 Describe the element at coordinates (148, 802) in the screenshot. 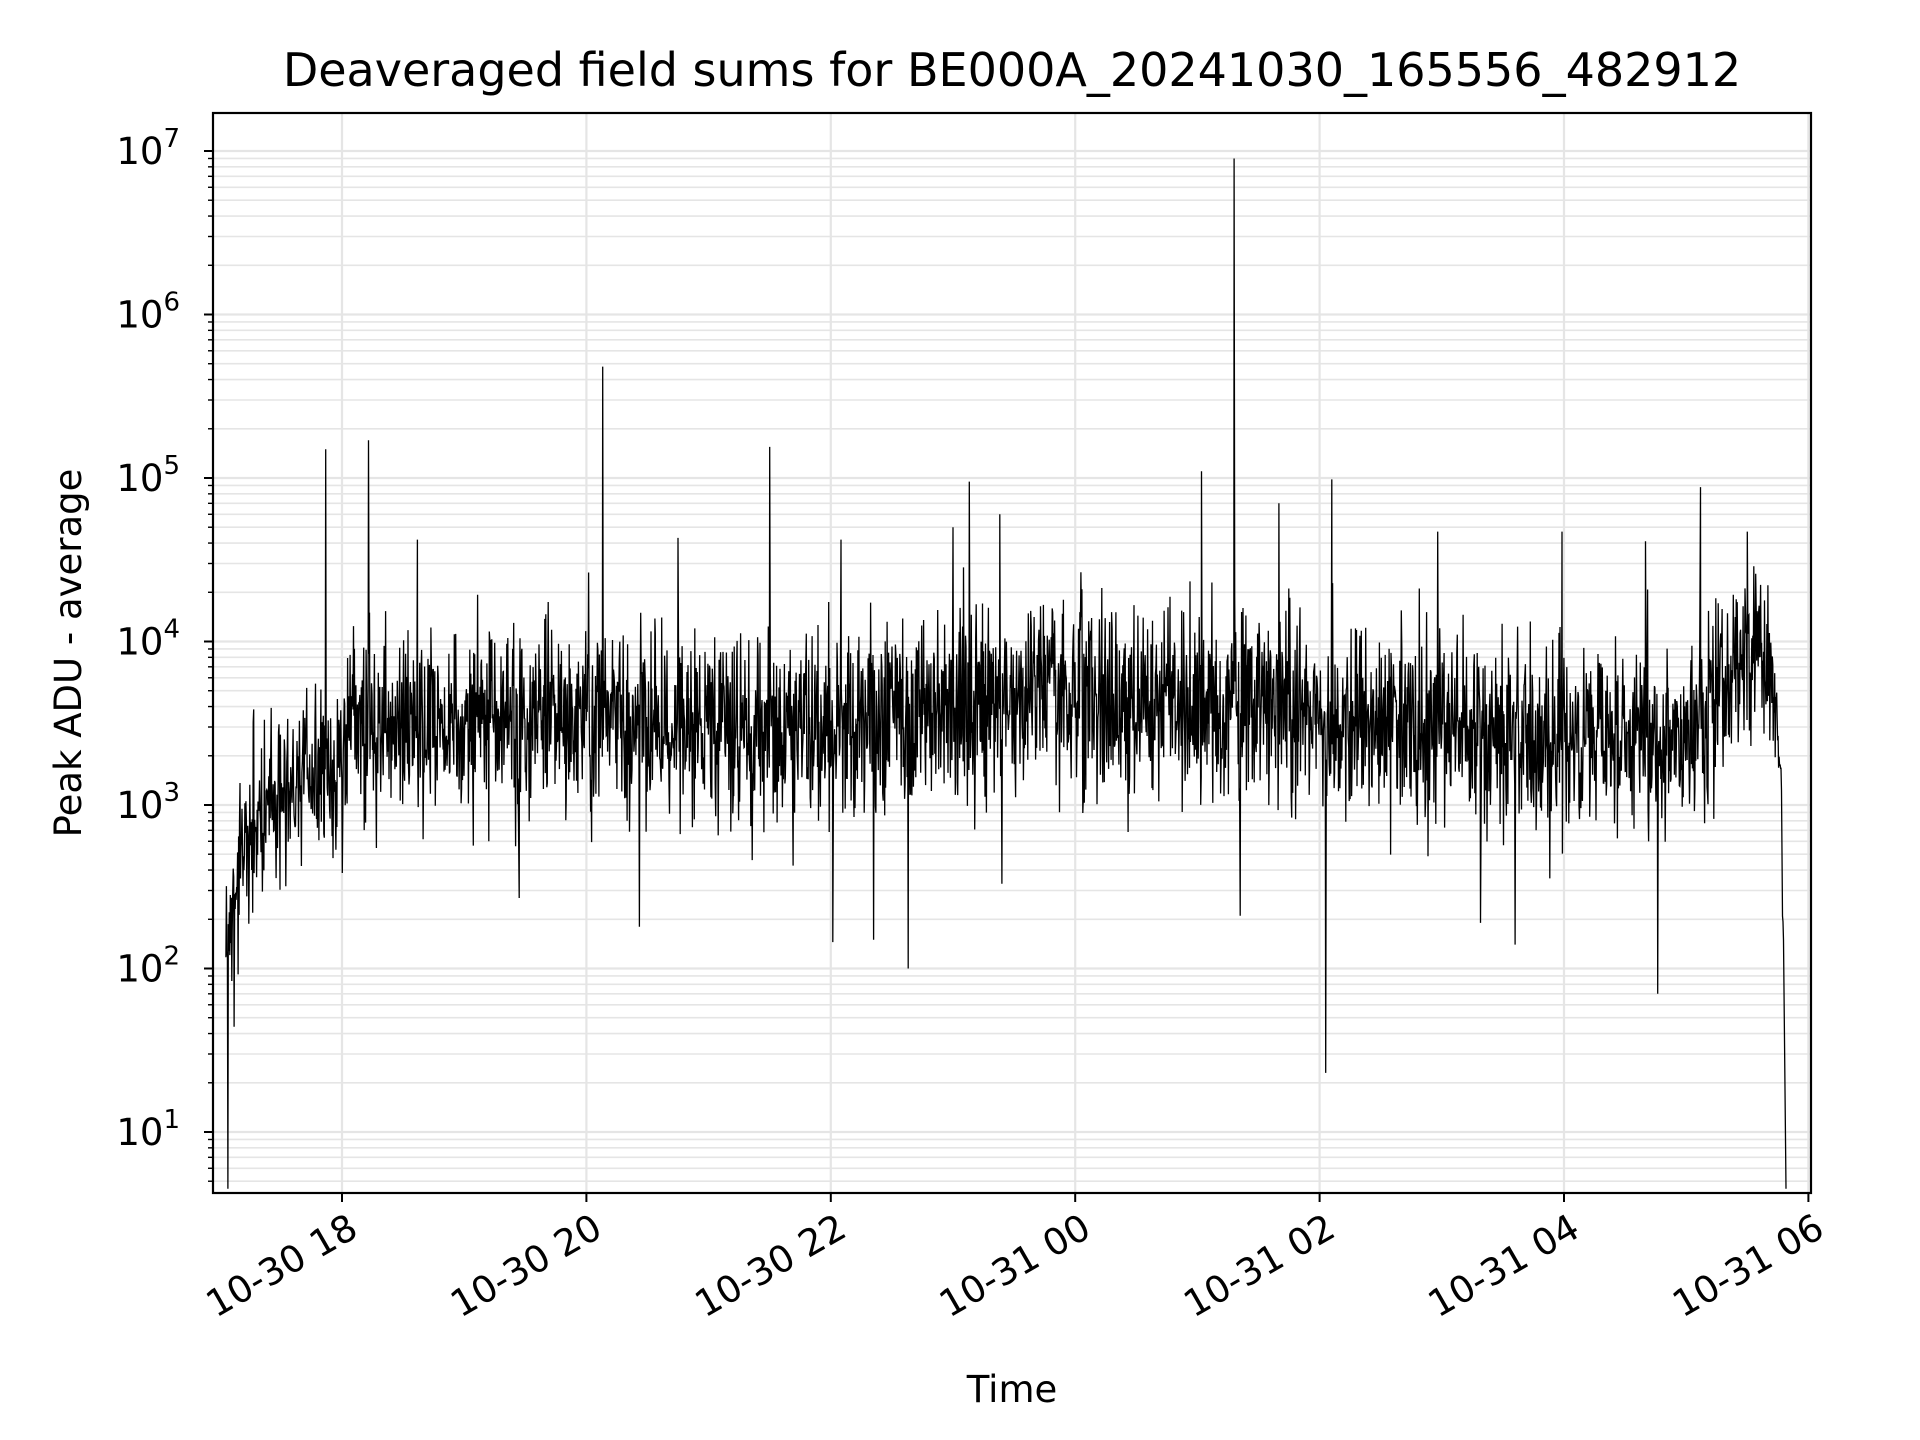

I see `y-tick-label: 10³` at that location.